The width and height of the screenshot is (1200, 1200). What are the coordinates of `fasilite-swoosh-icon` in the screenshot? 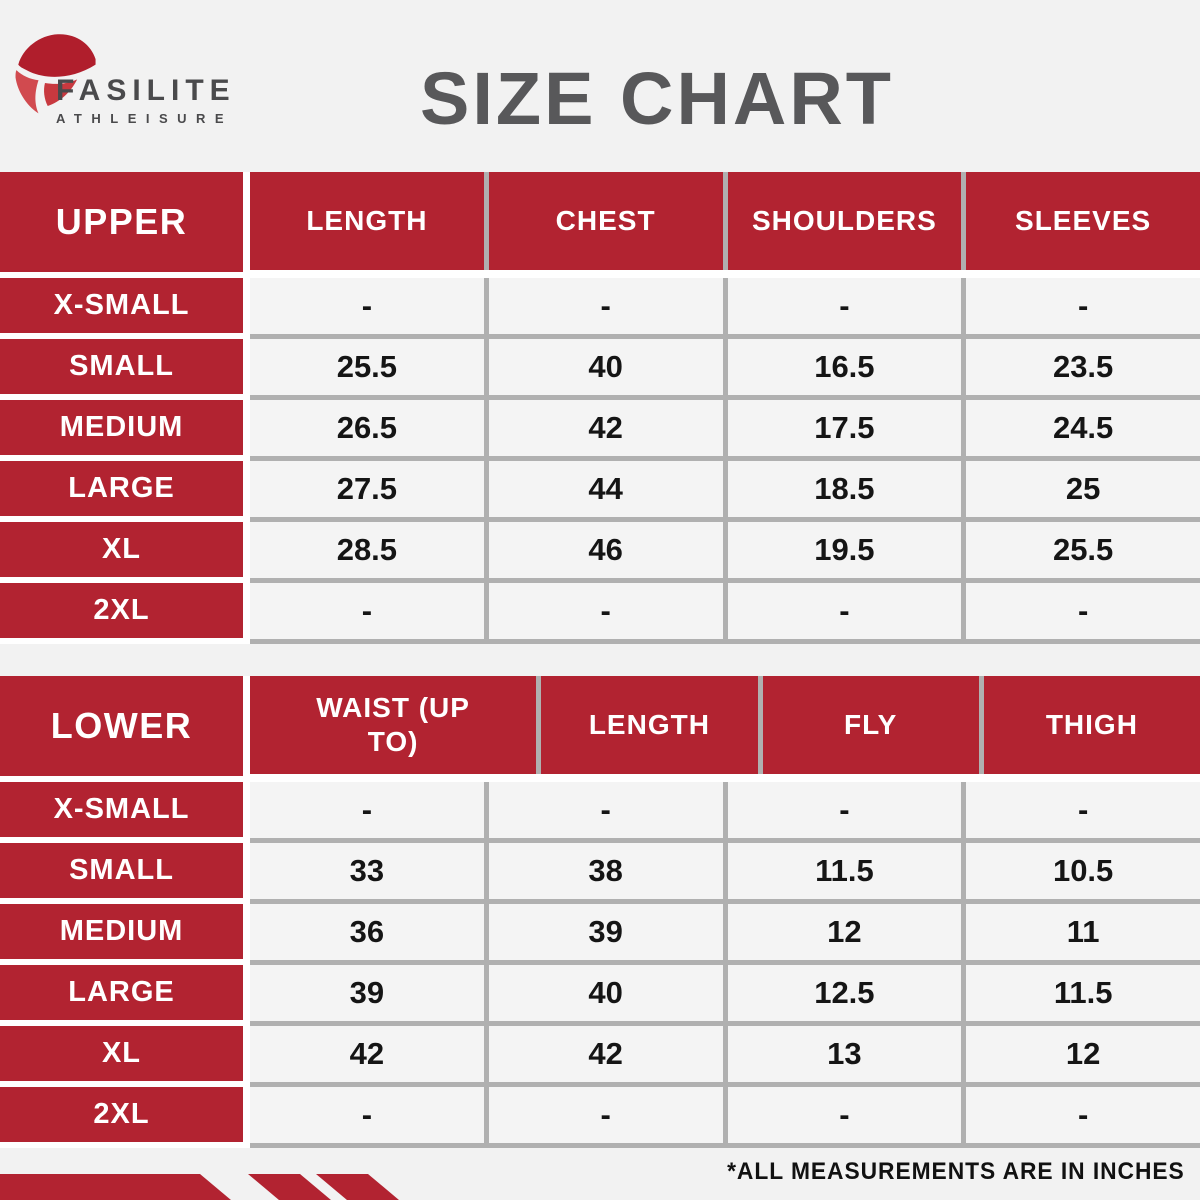 It's located at (55, 74).